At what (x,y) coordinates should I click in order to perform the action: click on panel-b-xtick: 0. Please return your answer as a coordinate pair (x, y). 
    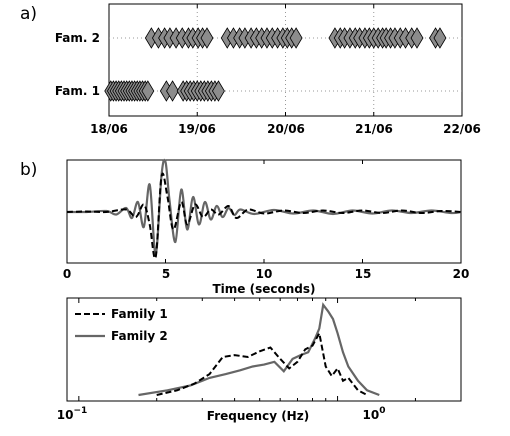
    Looking at the image, I should click on (67, 274).